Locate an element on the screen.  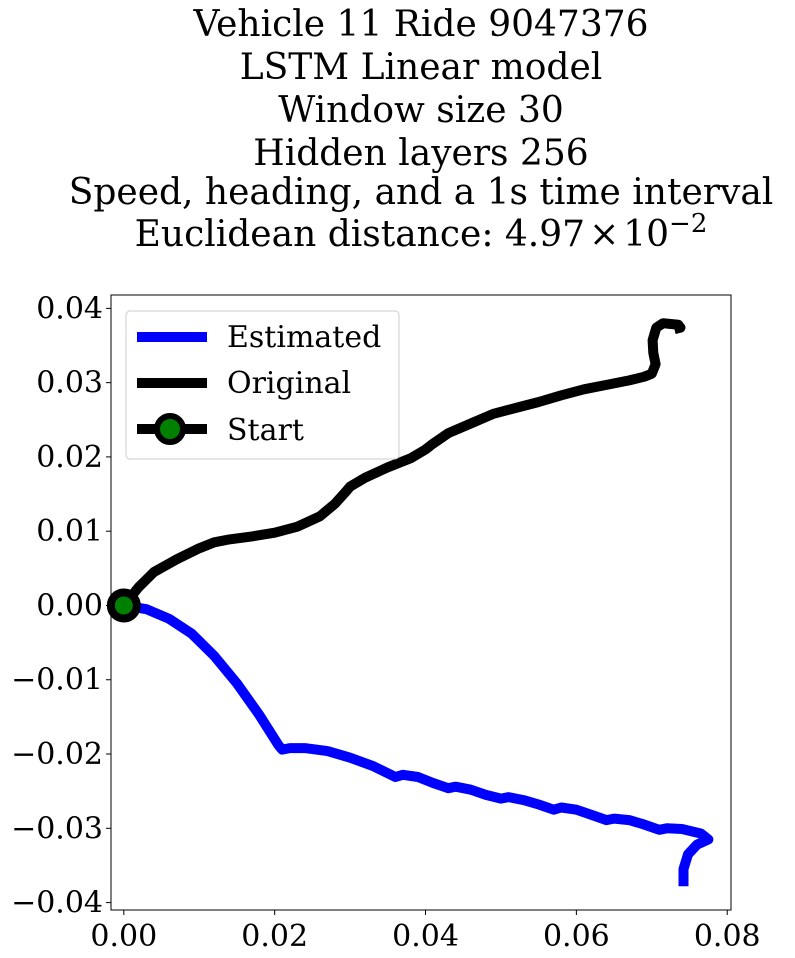
metric-base: 10 is located at coordinates (646, 234).